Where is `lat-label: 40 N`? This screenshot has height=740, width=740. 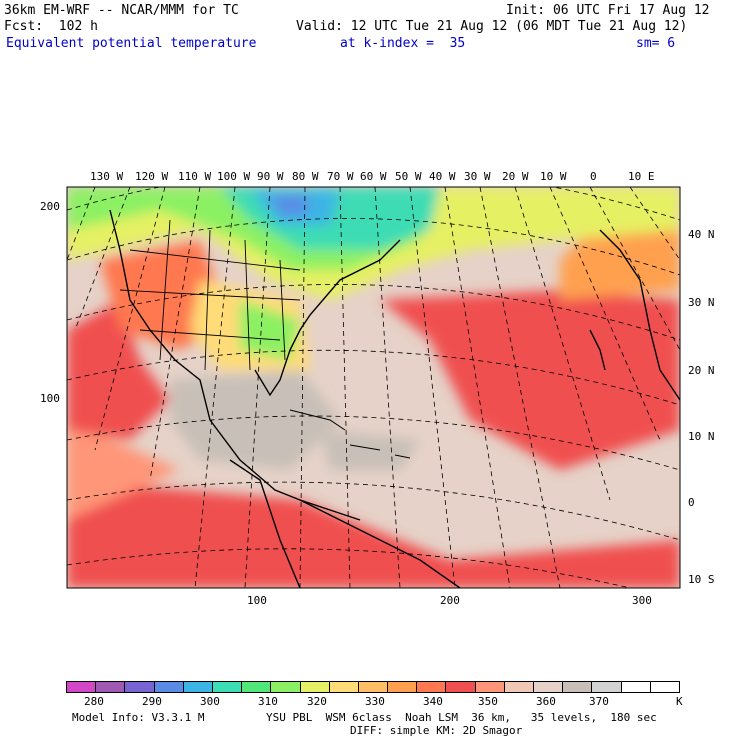 lat-label: 40 N is located at coordinates (701, 234).